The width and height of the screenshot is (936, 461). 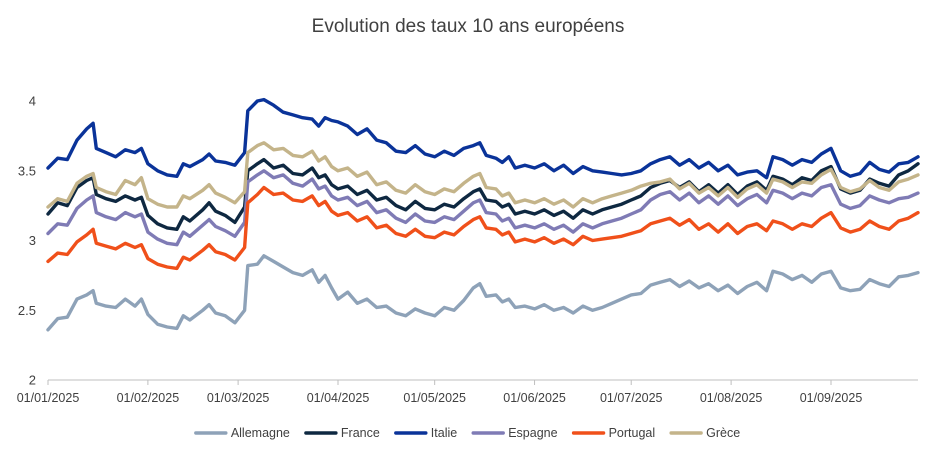 I want to click on x-tick-label: 01/08/2025, so click(x=731, y=398).